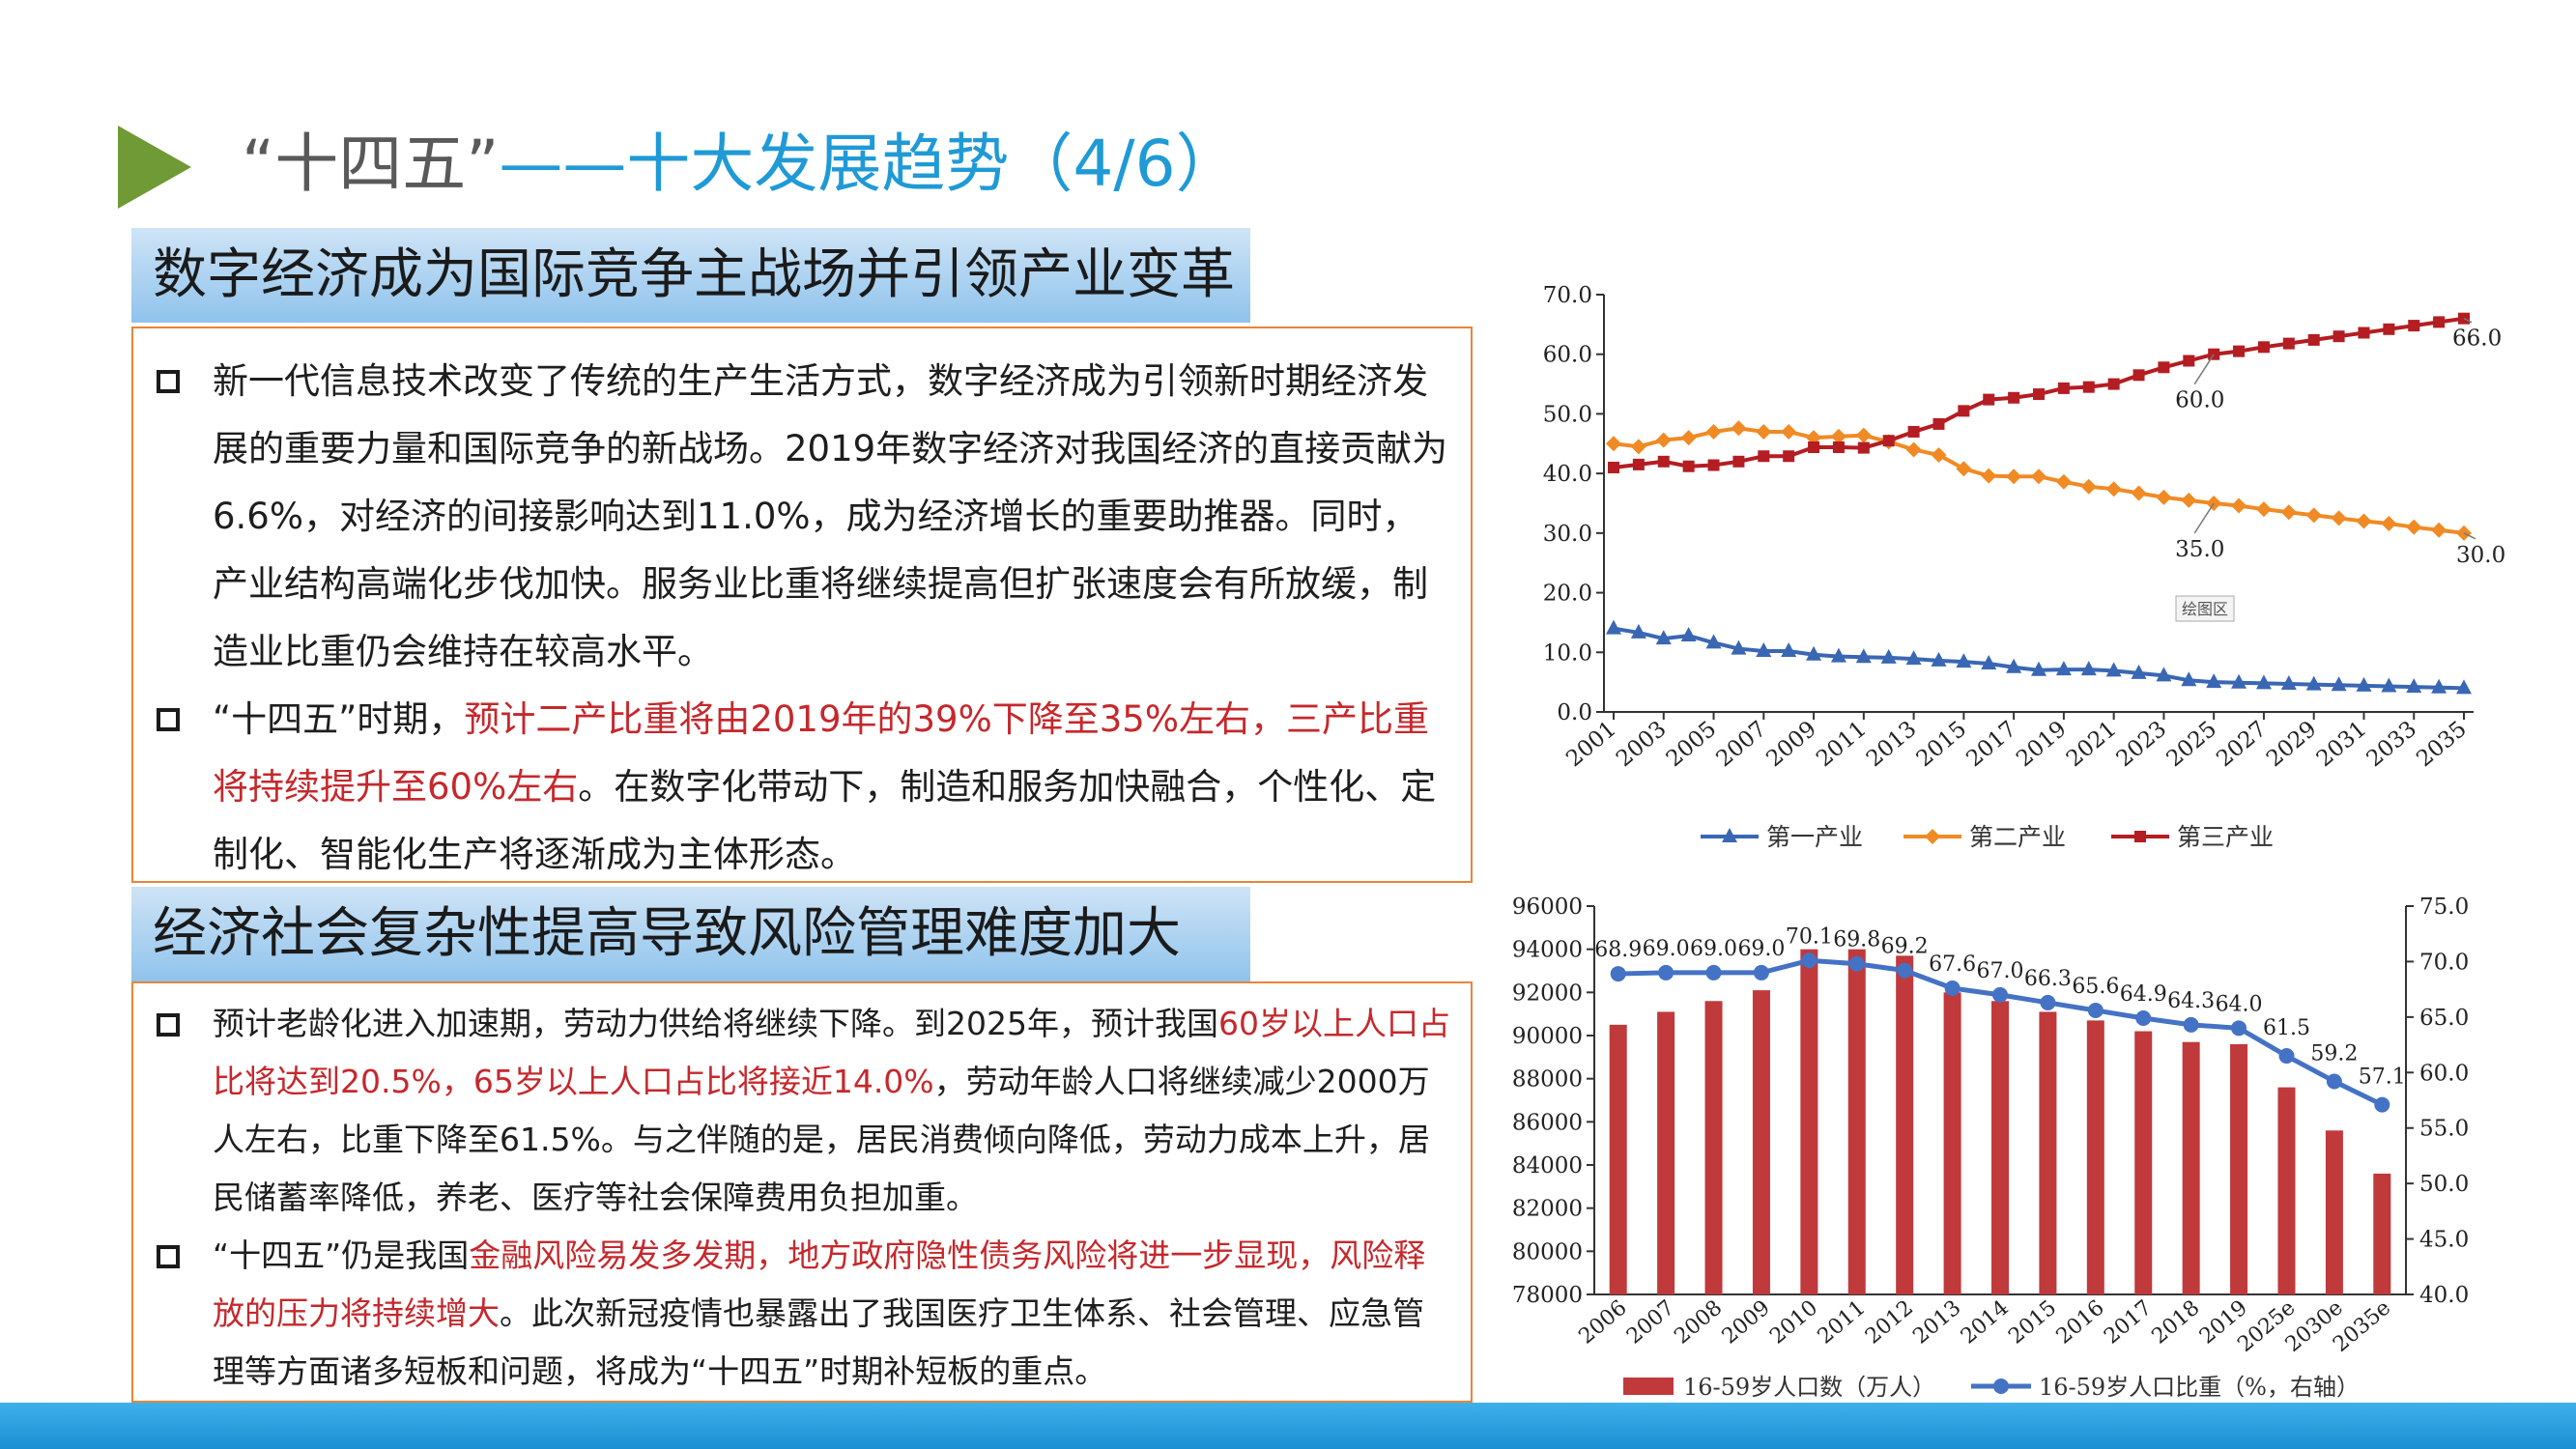 Image resolution: width=2576 pixels, height=1449 pixels. I want to click on right-tick-label: 45.0, so click(2444, 1240).